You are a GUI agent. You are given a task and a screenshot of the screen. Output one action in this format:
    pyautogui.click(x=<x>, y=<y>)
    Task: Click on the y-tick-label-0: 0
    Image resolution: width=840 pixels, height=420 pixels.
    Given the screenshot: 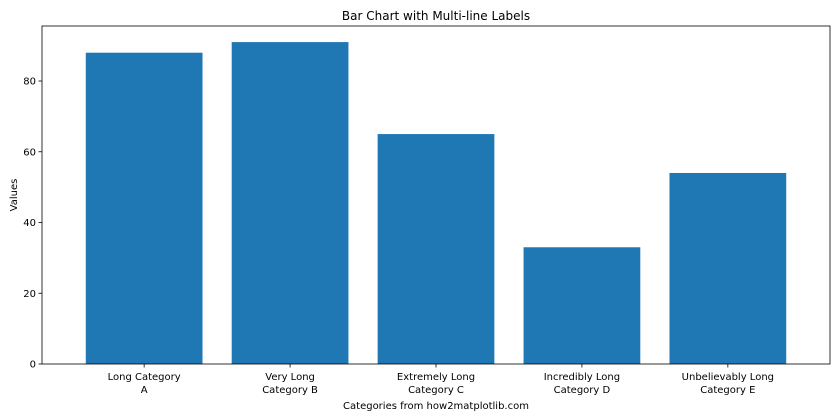 What is the action you would take?
    pyautogui.click(x=33, y=365)
    